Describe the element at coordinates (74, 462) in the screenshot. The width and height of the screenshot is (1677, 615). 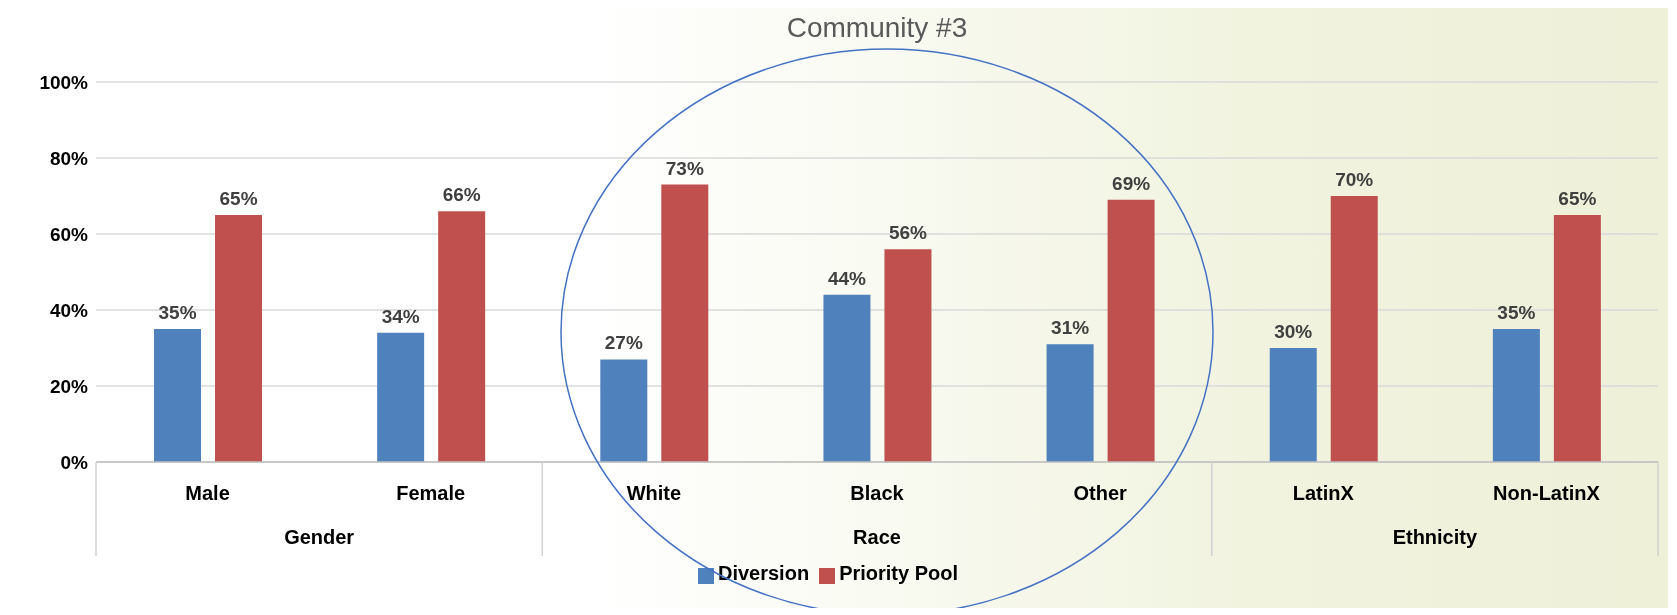
I see `y-tick-label: 0%` at that location.